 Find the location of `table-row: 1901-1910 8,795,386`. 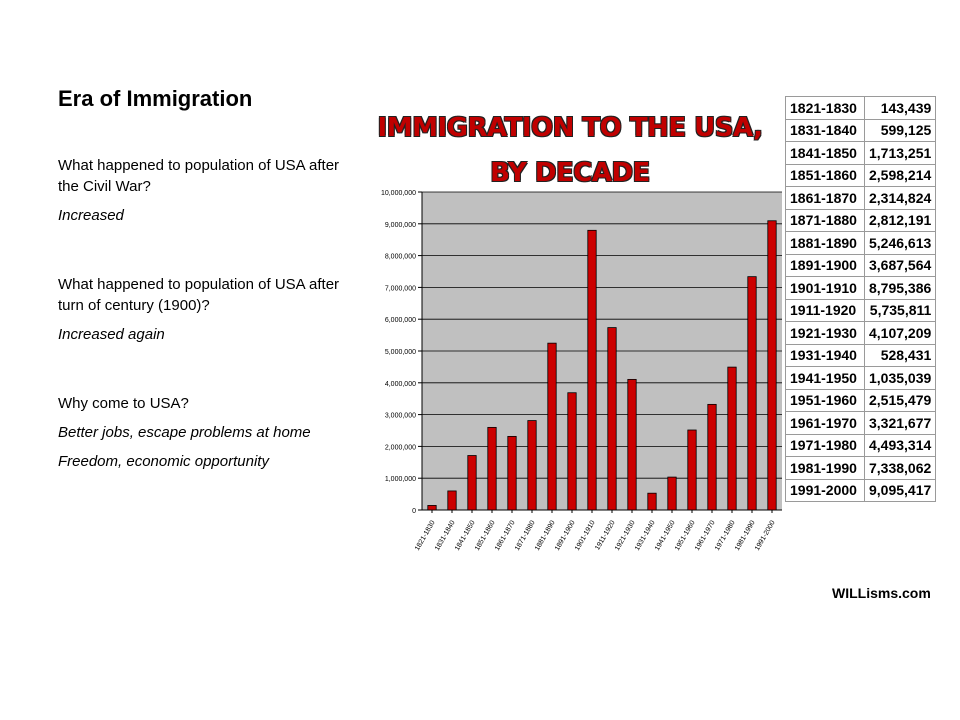

table-row: 1901-1910 8,795,386 is located at coordinates (861, 288).